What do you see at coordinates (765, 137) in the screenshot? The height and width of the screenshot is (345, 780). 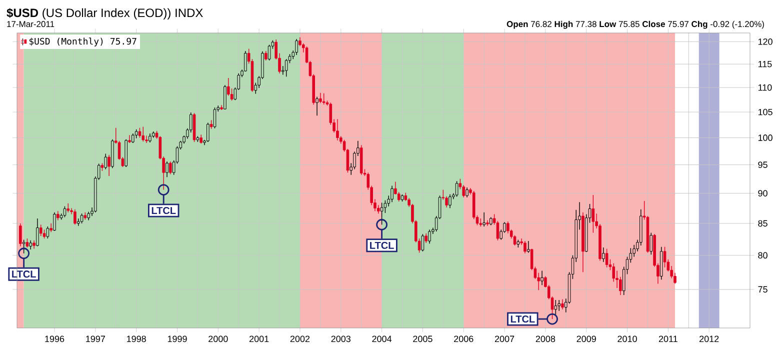 I see `y-tick-label: 100` at bounding box center [765, 137].